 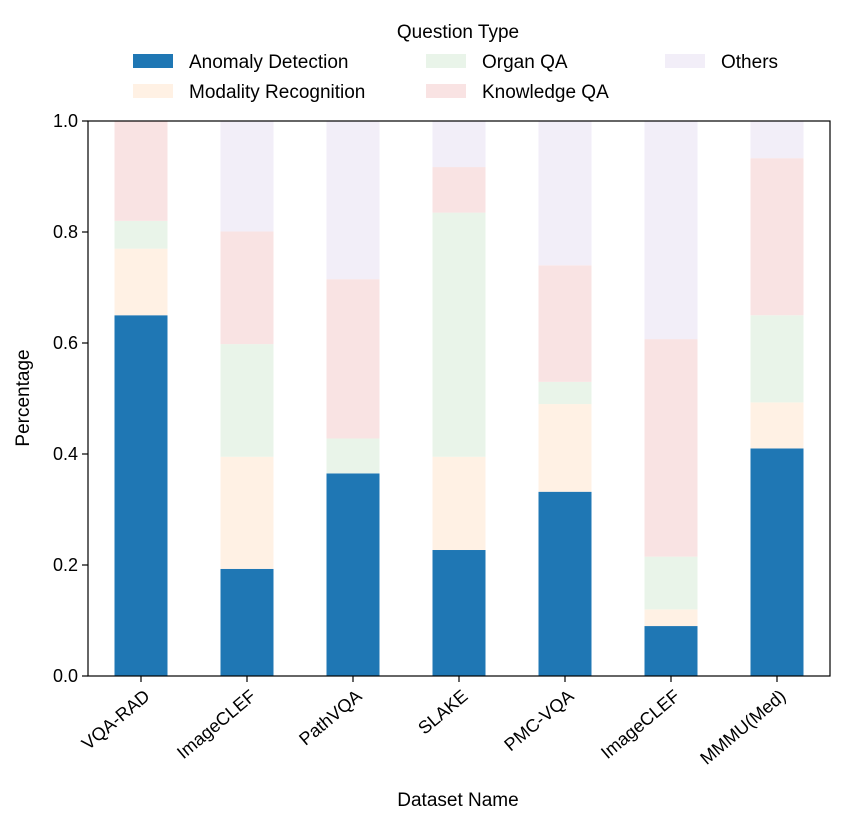 What do you see at coordinates (749, 62) in the screenshot?
I see `legend-label: Others` at bounding box center [749, 62].